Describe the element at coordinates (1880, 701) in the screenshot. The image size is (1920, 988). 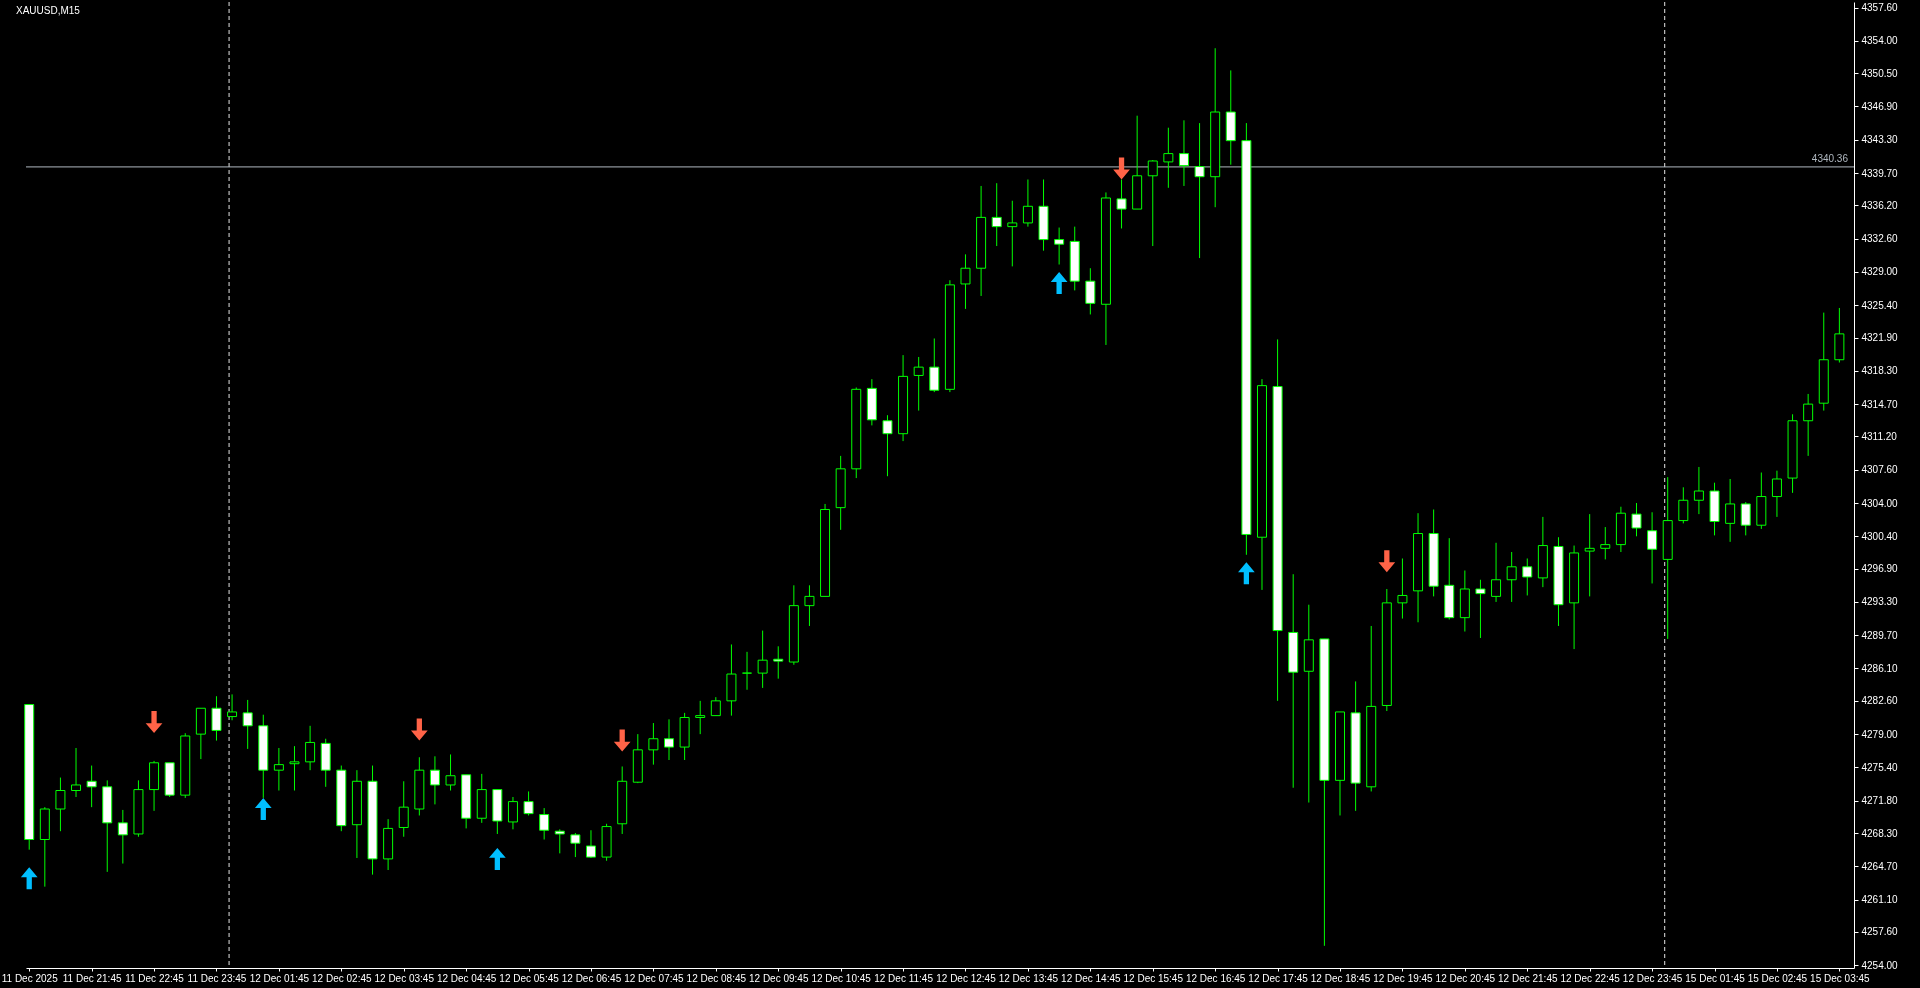
I see `y-tick-label: 4282.60` at that location.